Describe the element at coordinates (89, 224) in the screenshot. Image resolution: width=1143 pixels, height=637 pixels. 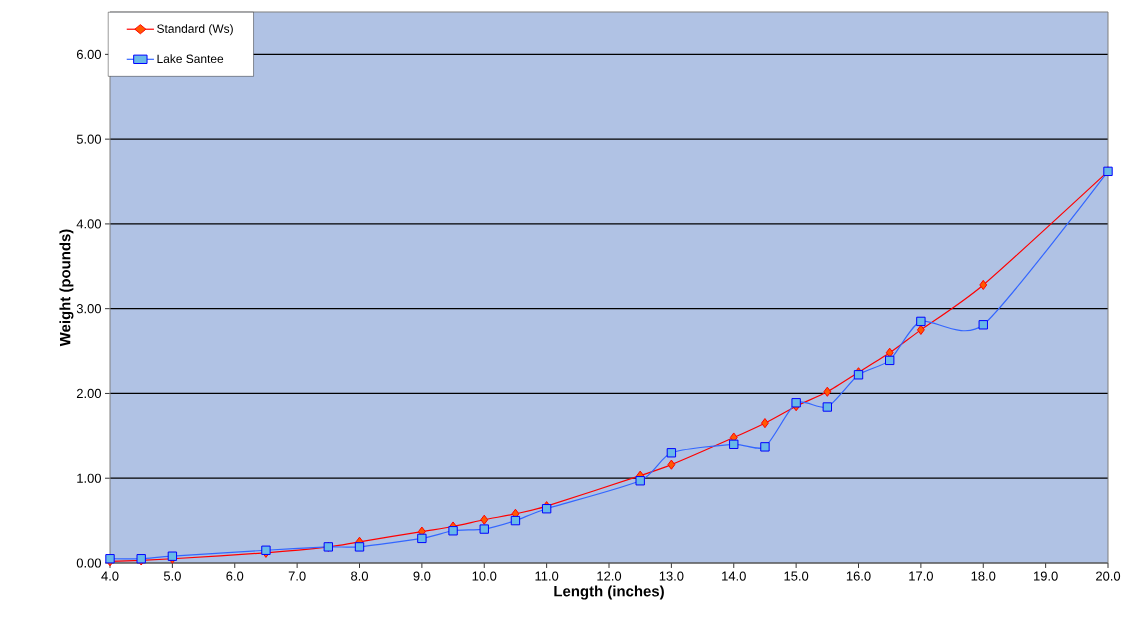
I see `y-tick-label: 4.00` at that location.